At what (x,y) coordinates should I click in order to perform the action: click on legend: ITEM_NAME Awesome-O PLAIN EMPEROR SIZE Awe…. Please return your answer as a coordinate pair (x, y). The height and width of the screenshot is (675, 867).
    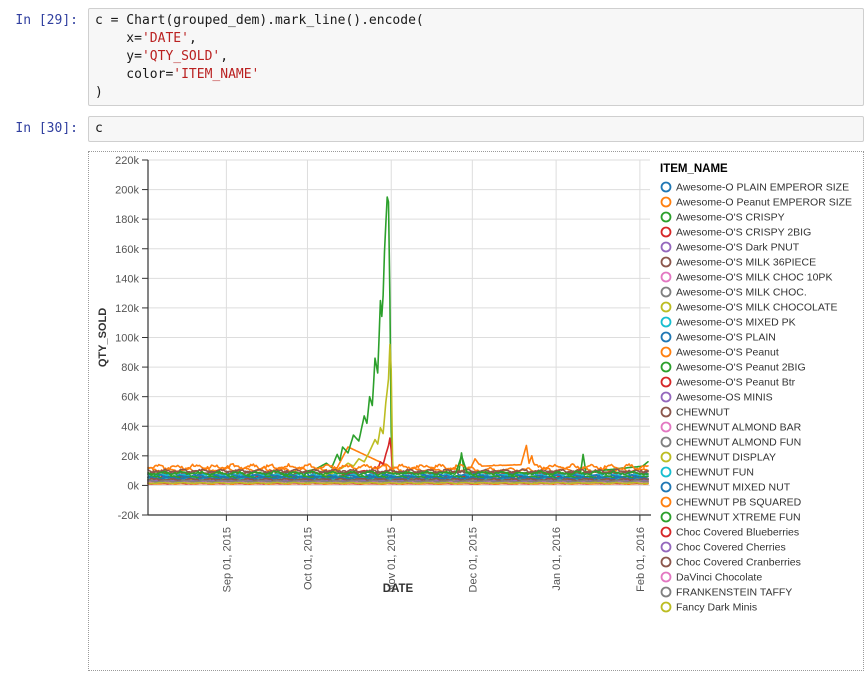
    Looking at the image, I should click on (756, 388).